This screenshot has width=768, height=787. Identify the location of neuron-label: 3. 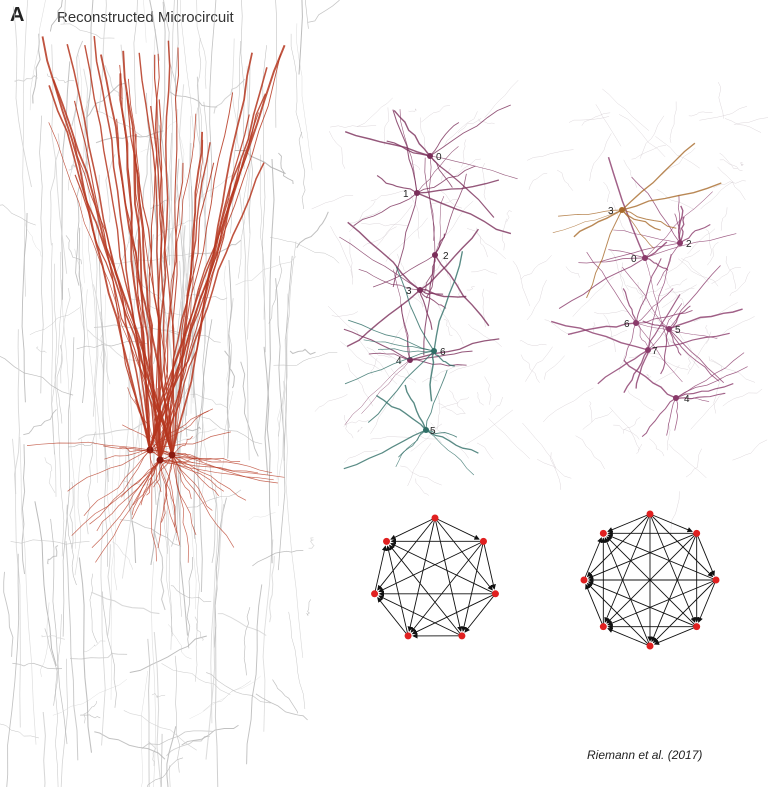
(409, 291).